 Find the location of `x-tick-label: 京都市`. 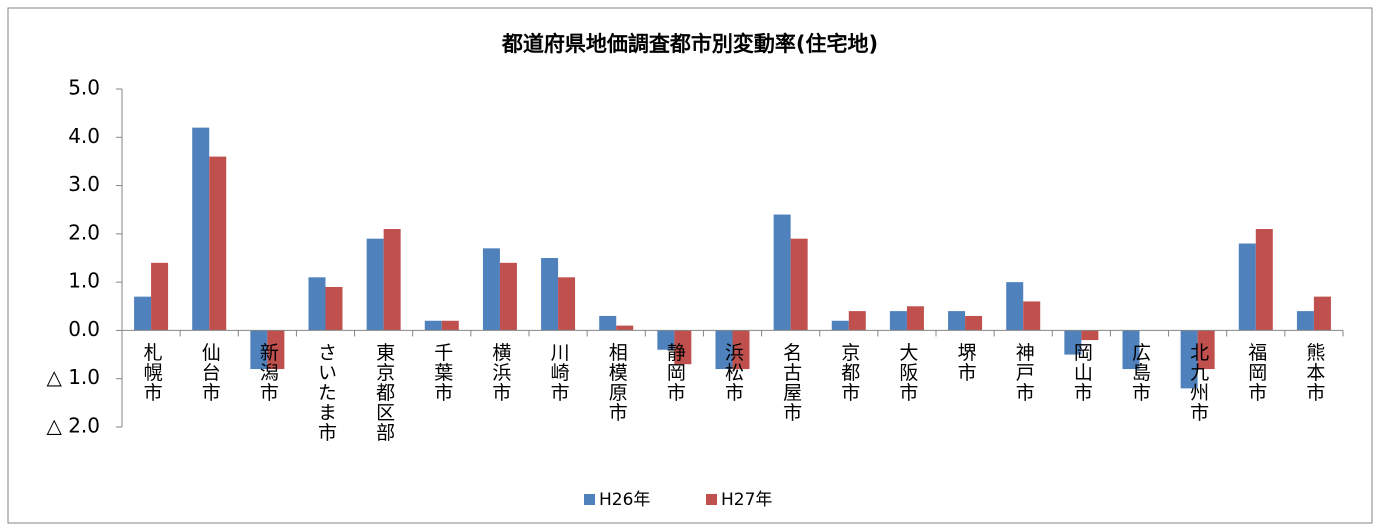

x-tick-label: 京都市 is located at coordinates (849, 372).